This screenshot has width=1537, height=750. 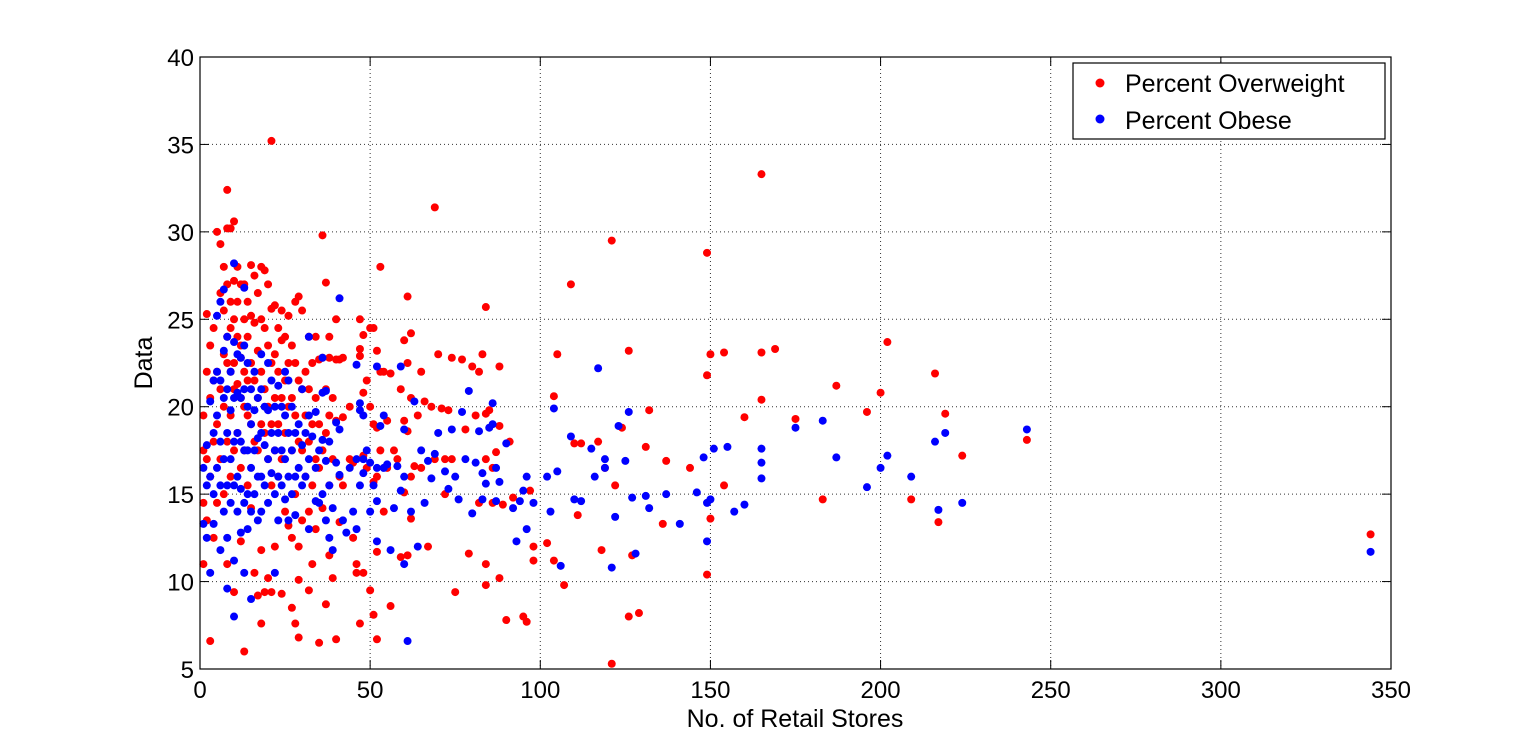 What do you see at coordinates (795, 719) in the screenshot?
I see `x-axis-label: No. of Retail Stores` at bounding box center [795, 719].